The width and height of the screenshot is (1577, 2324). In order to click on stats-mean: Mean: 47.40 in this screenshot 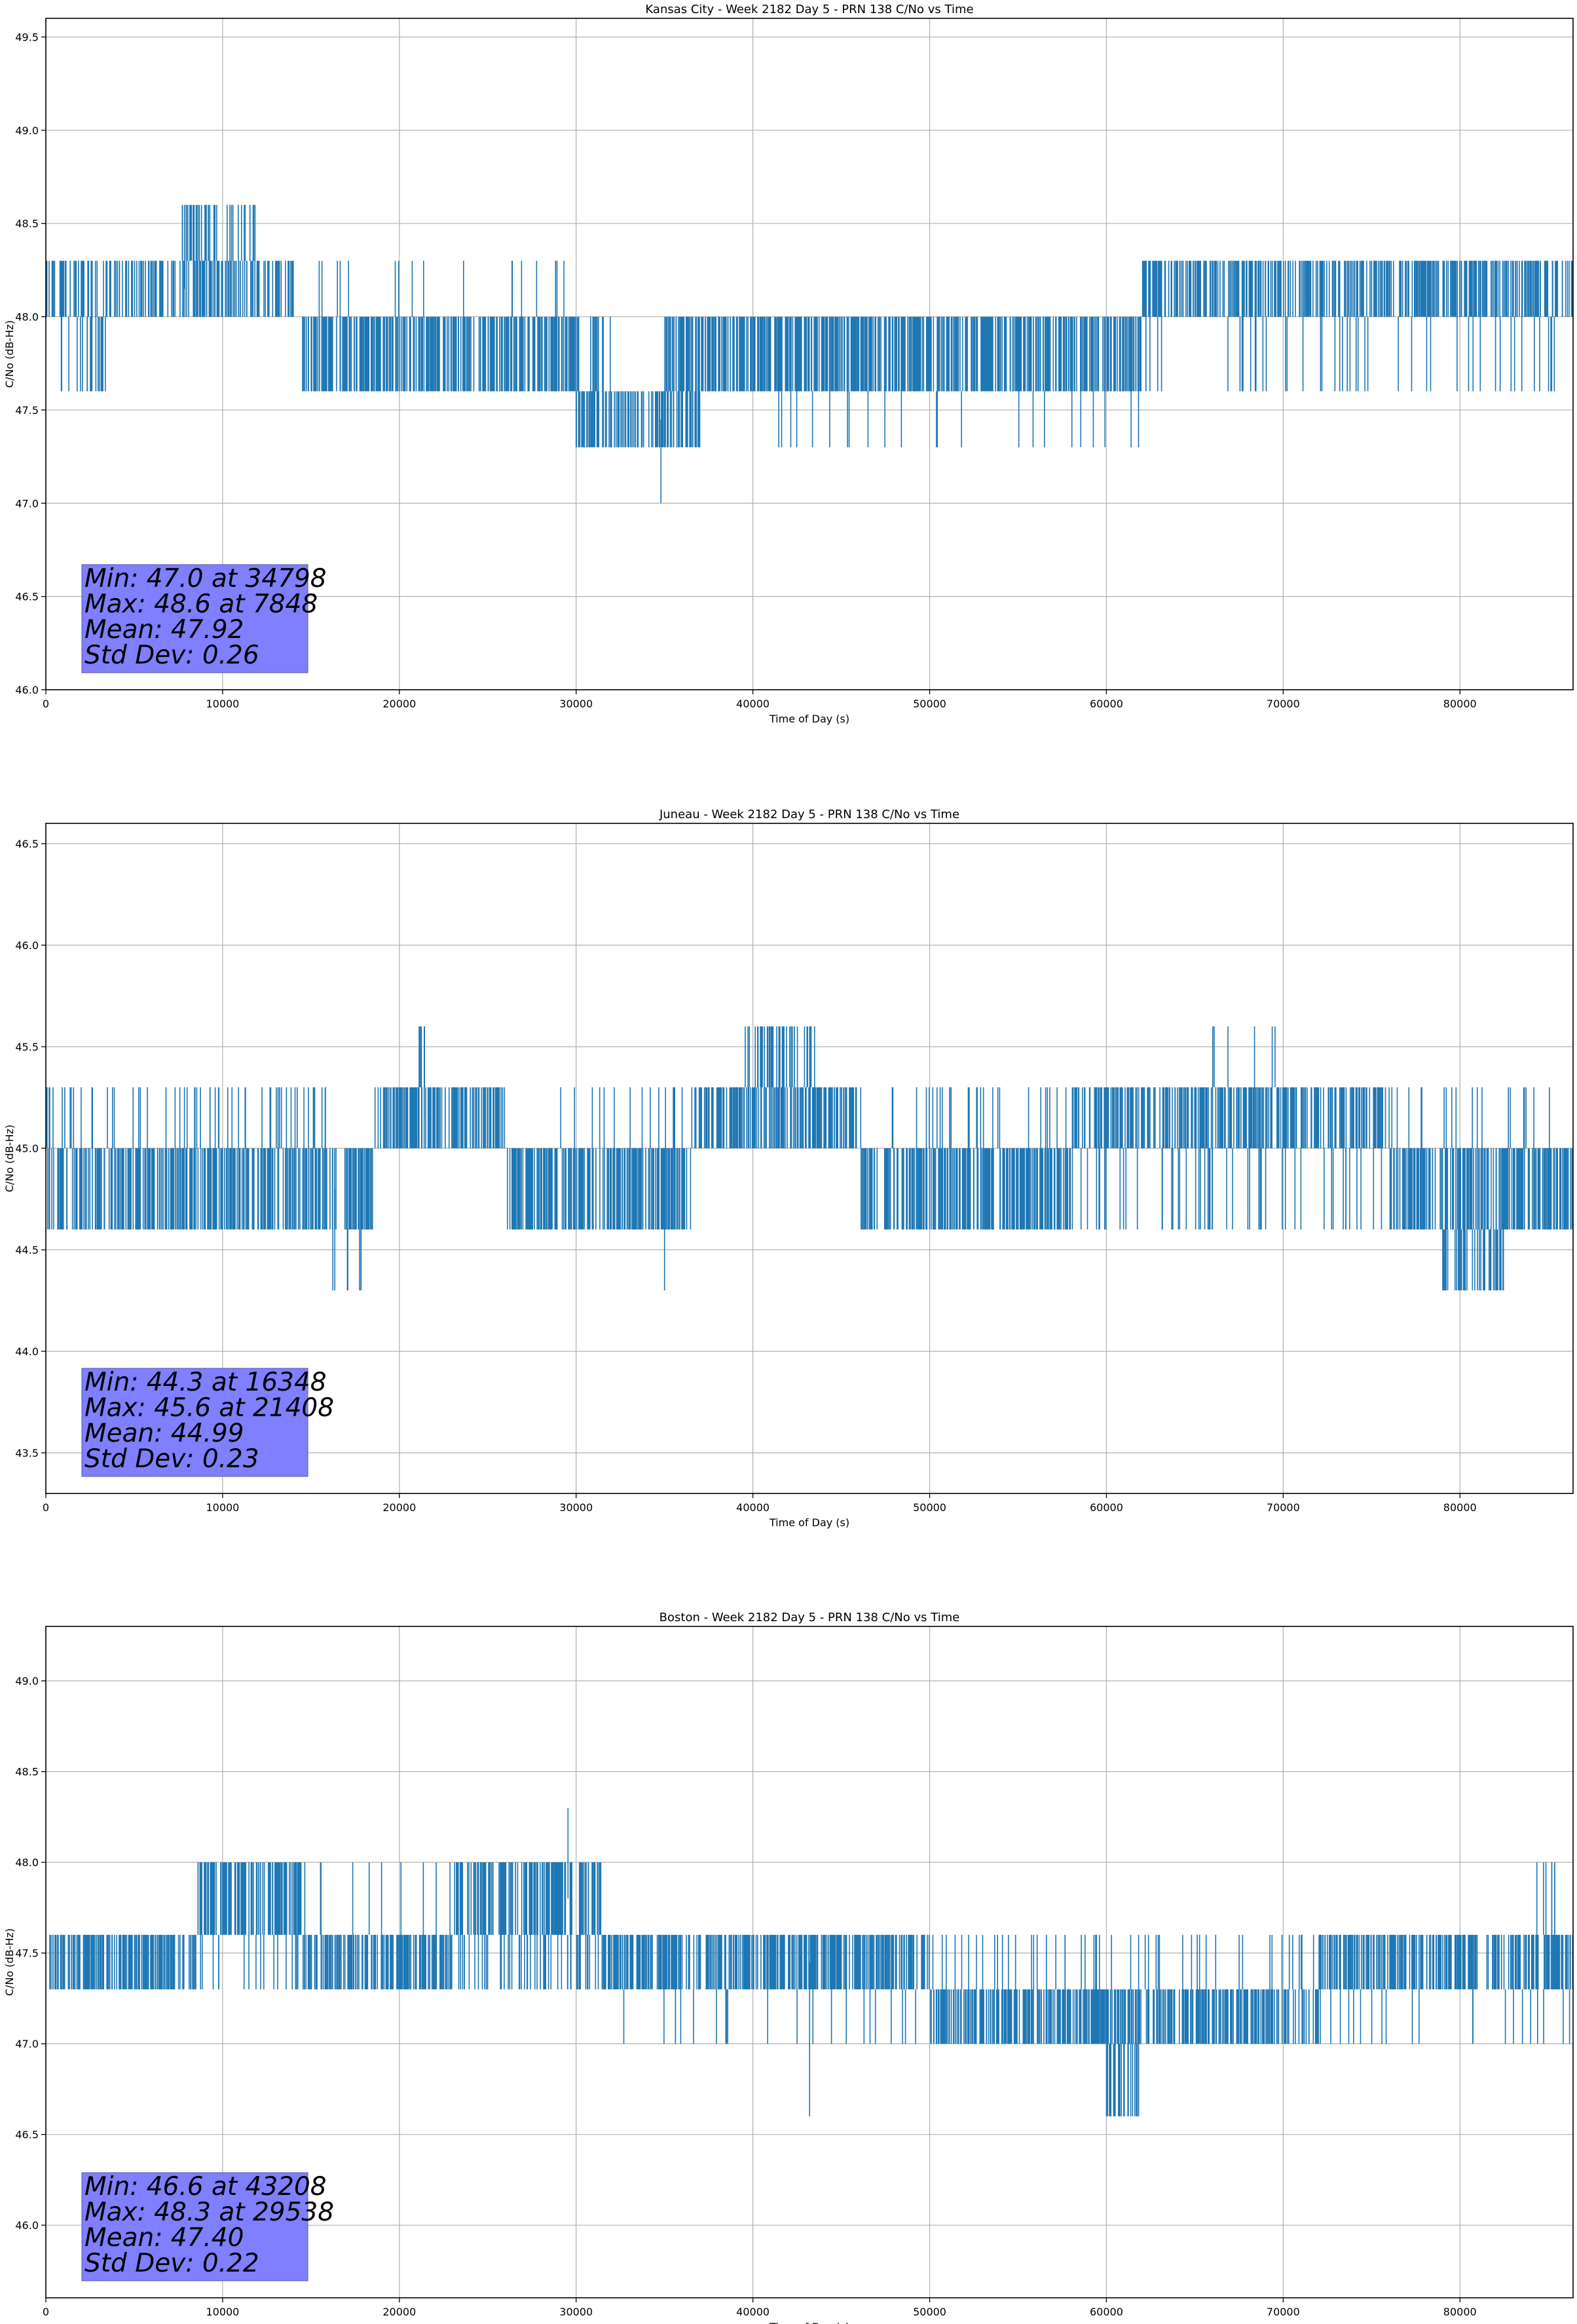, I will do `click(164, 2238)`.